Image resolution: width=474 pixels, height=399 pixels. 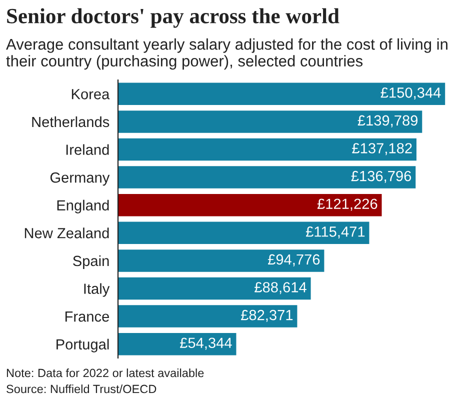 I want to click on y-tick-label: France, so click(x=87, y=317).